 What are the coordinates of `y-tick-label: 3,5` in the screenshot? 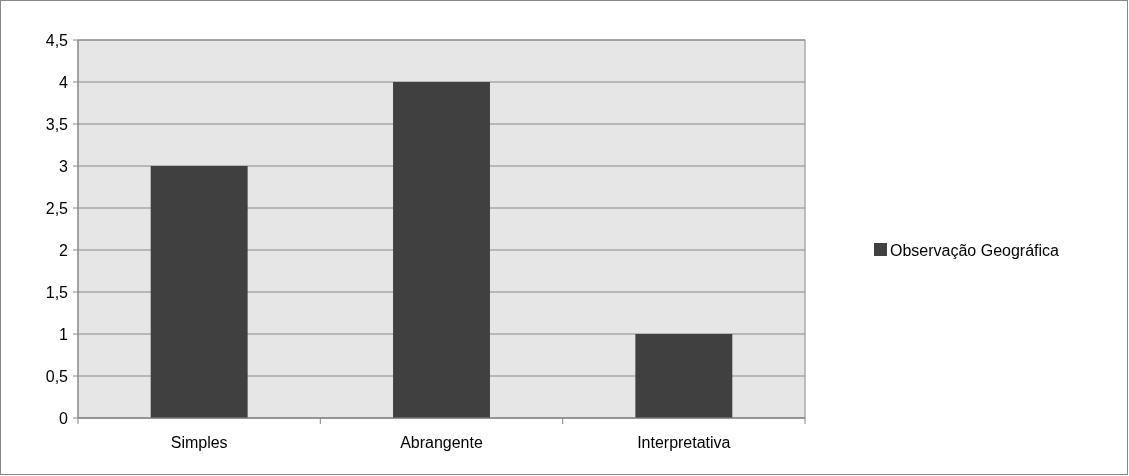 It's located at (57, 124).